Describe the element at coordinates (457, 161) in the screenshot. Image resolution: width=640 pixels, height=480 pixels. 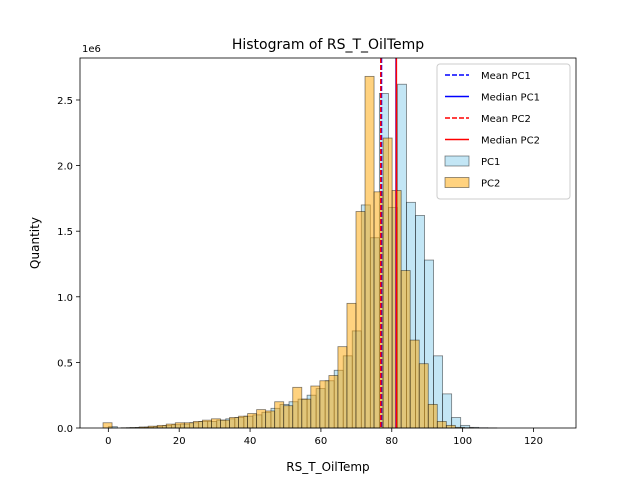
I see `legend-swatch-pc1` at that location.